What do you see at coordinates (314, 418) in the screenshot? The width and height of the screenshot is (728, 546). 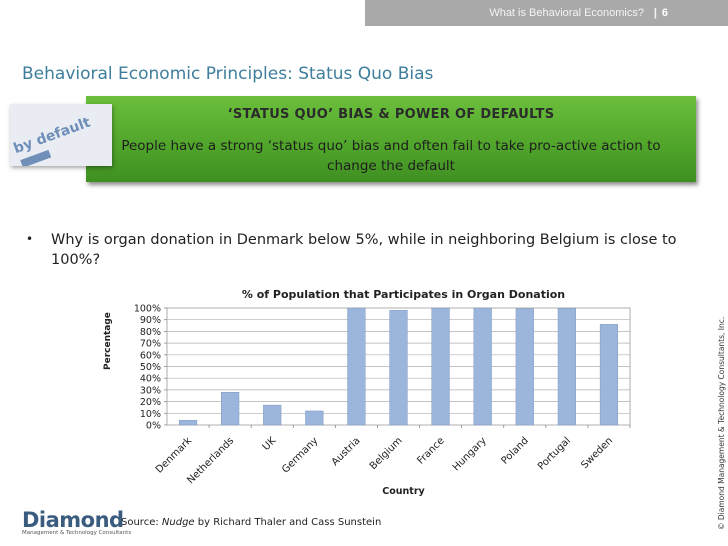 I see `bar-germany` at bounding box center [314, 418].